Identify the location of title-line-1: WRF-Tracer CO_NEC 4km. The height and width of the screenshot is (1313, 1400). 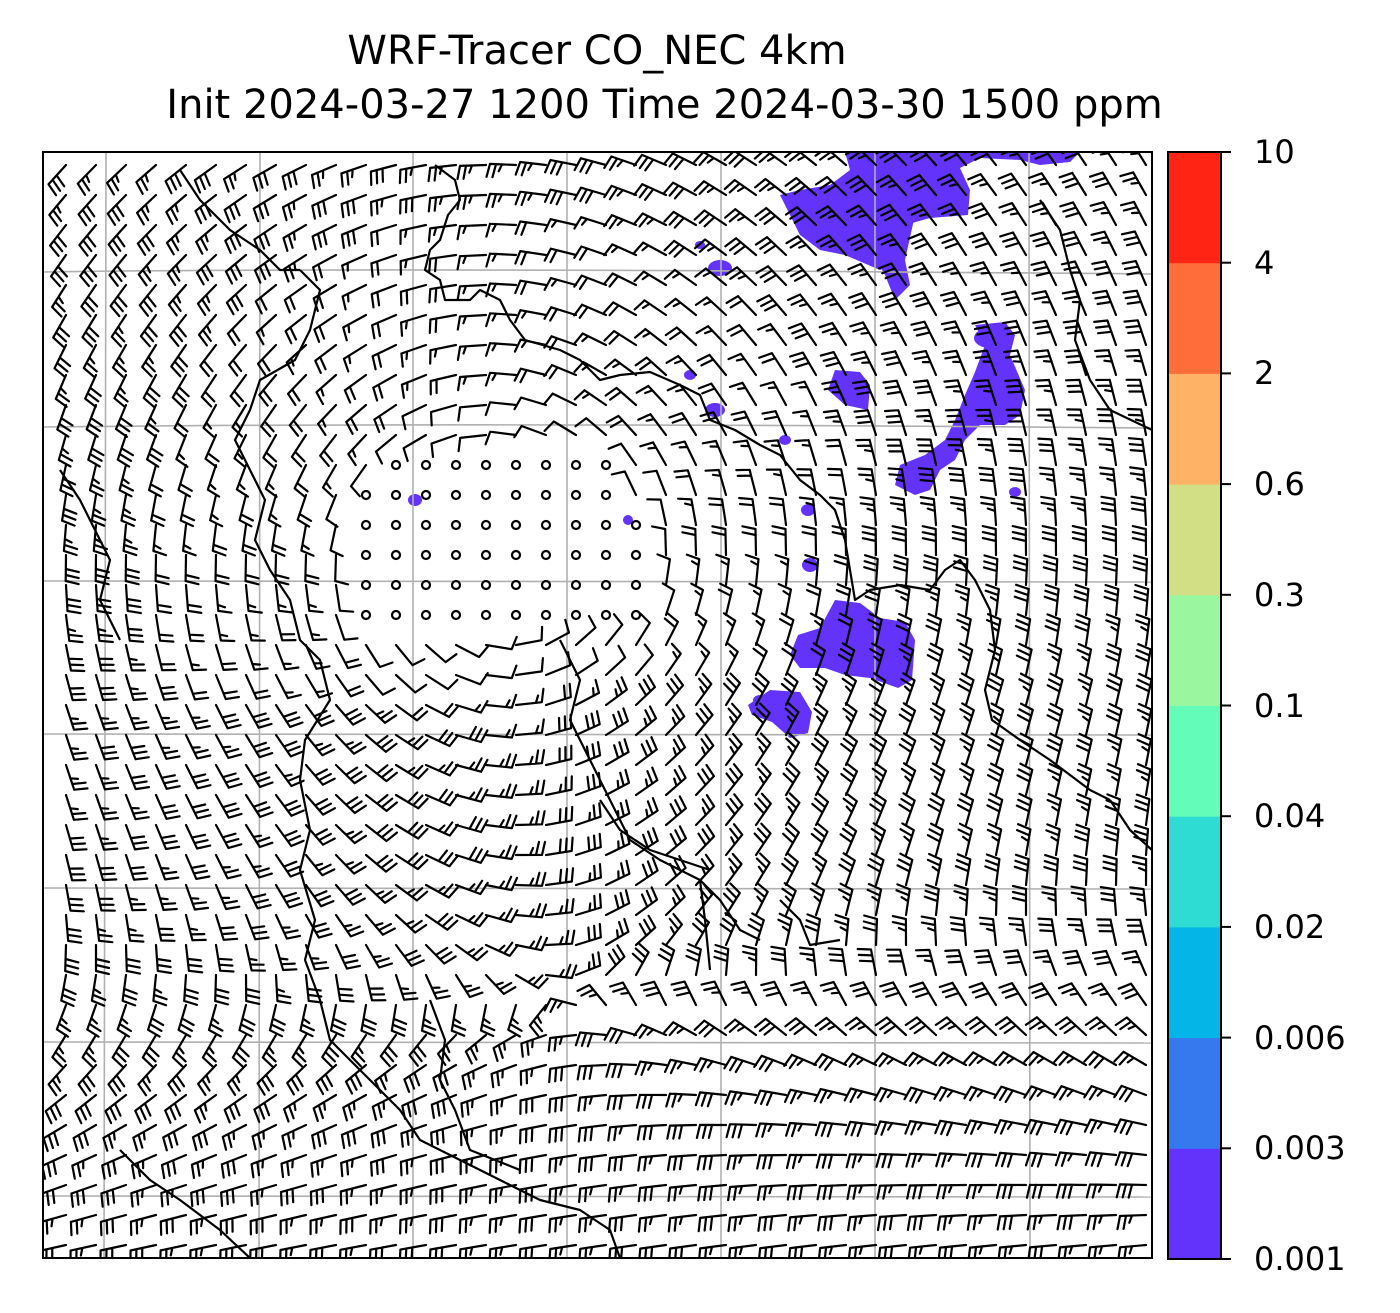
(597, 51).